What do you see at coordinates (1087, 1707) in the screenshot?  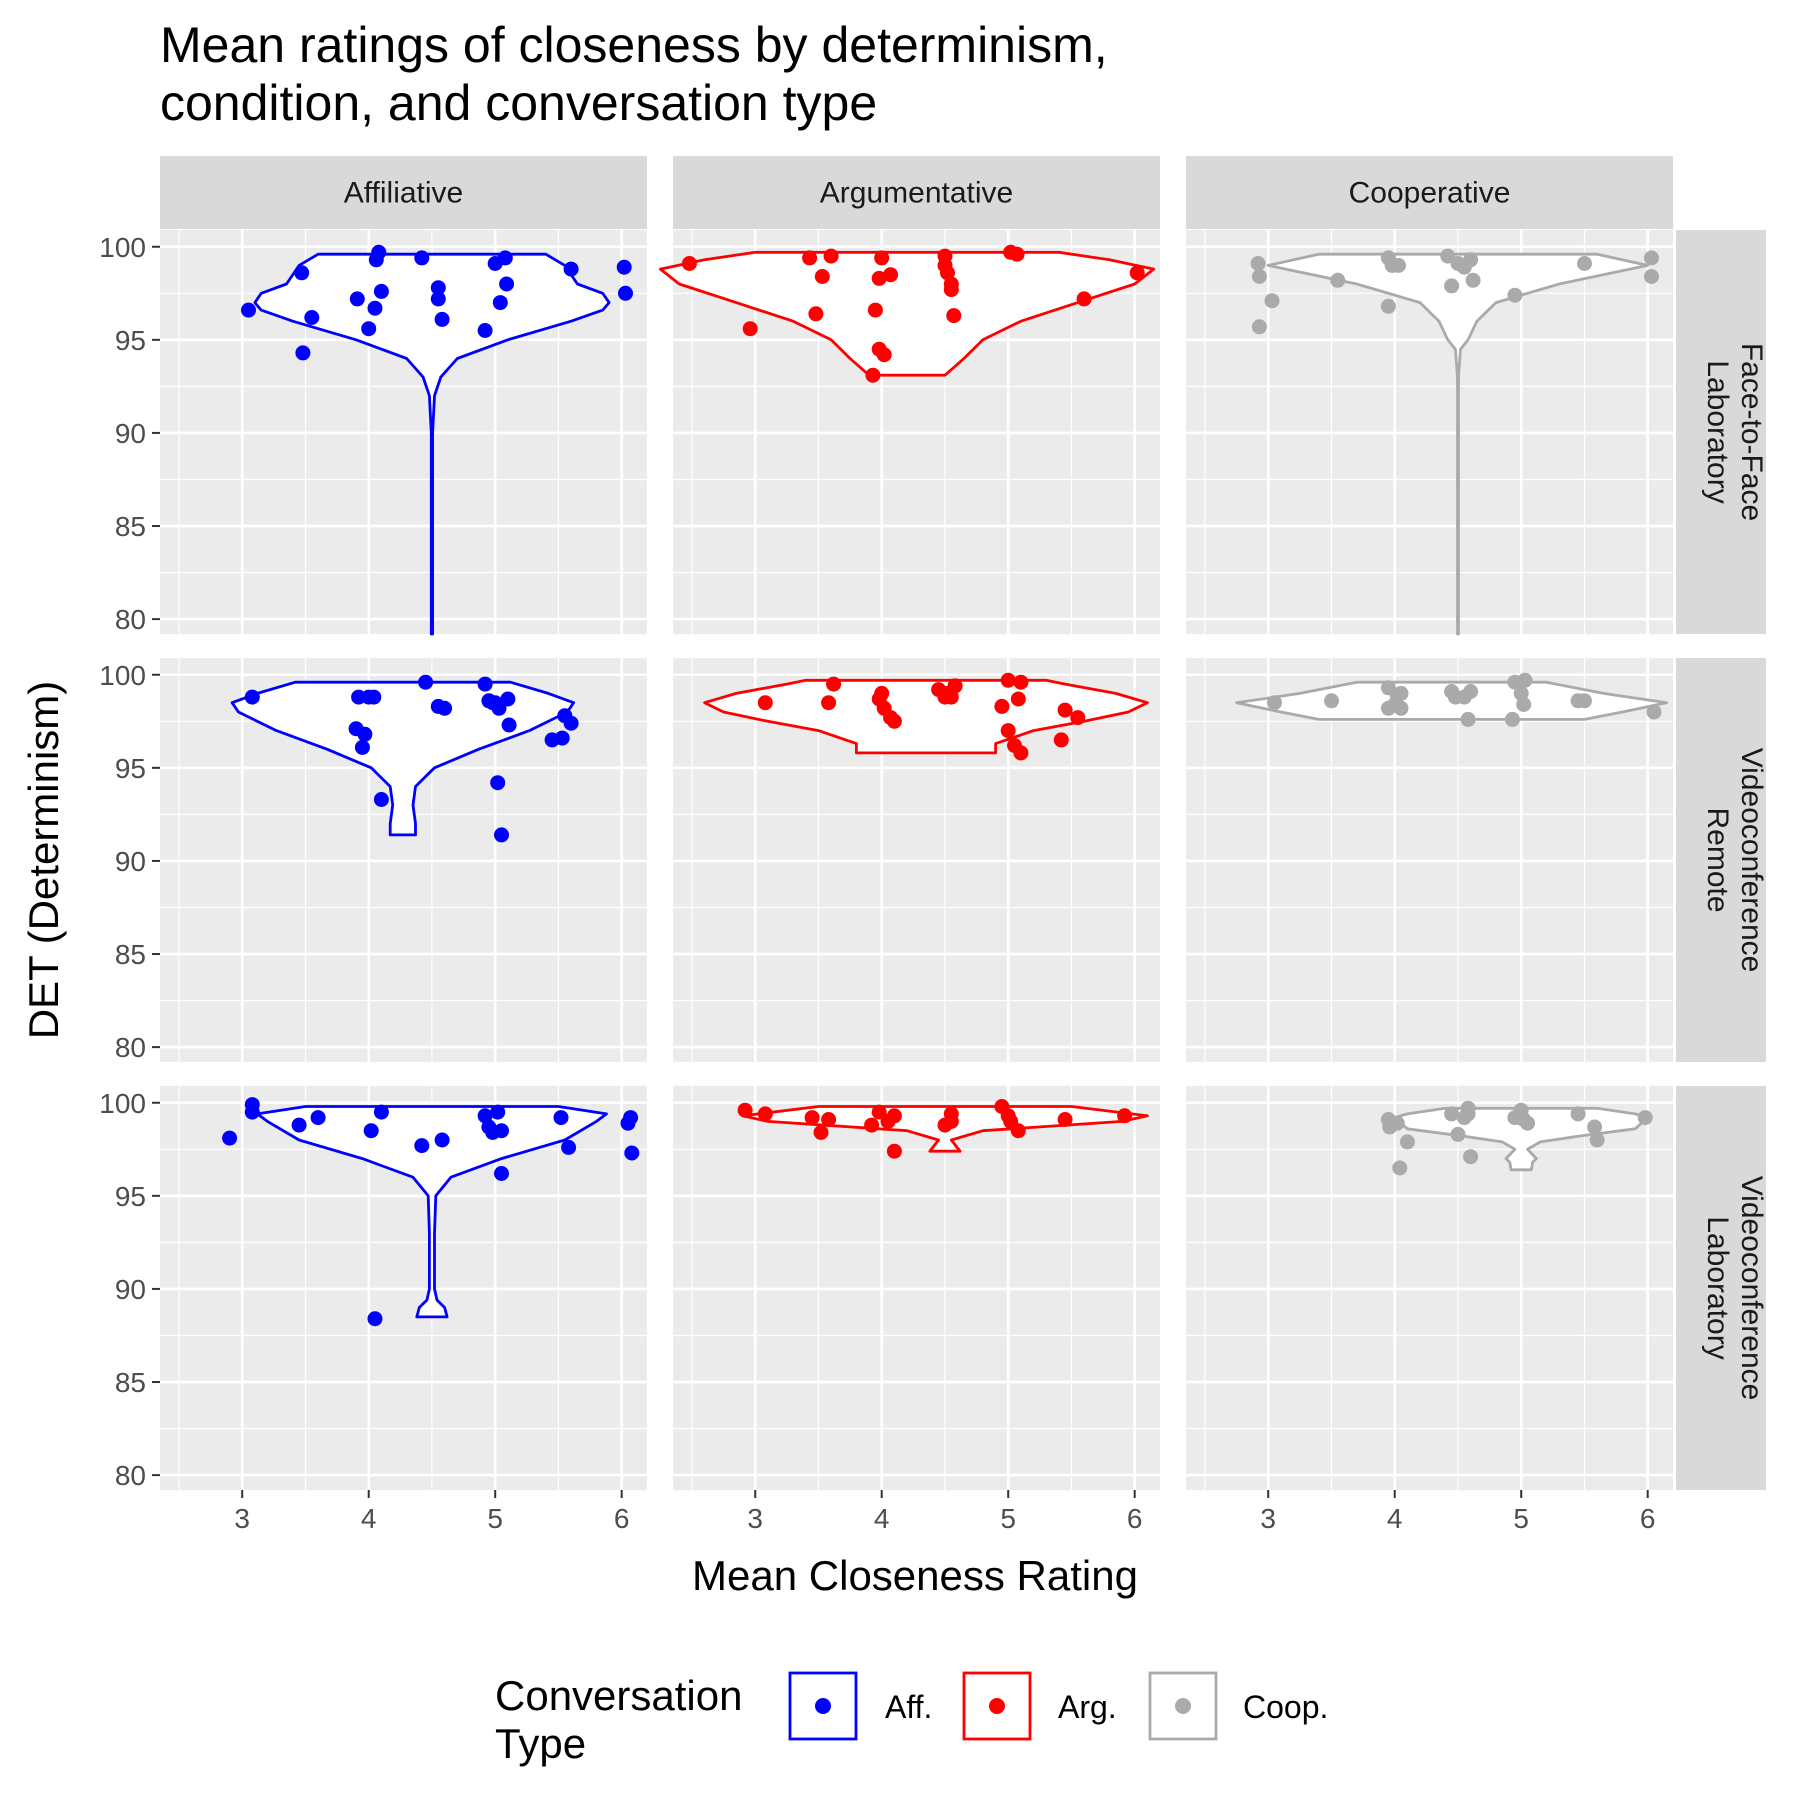 I see `legend-label: Arg.` at bounding box center [1087, 1707].